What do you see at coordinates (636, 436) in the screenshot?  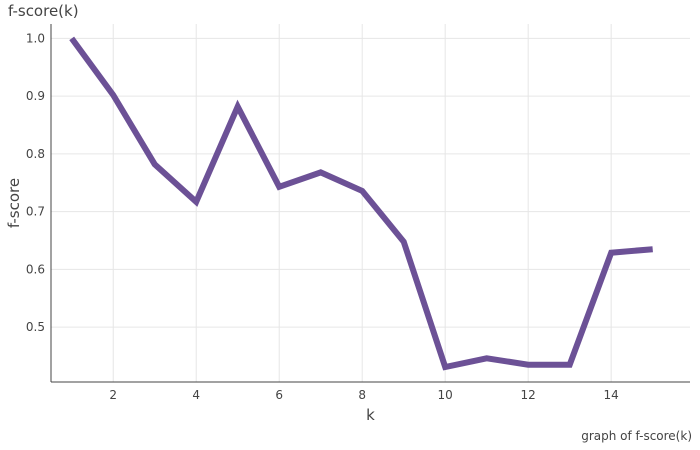 I see `chart-caption: graph of f-score(k)` at bounding box center [636, 436].